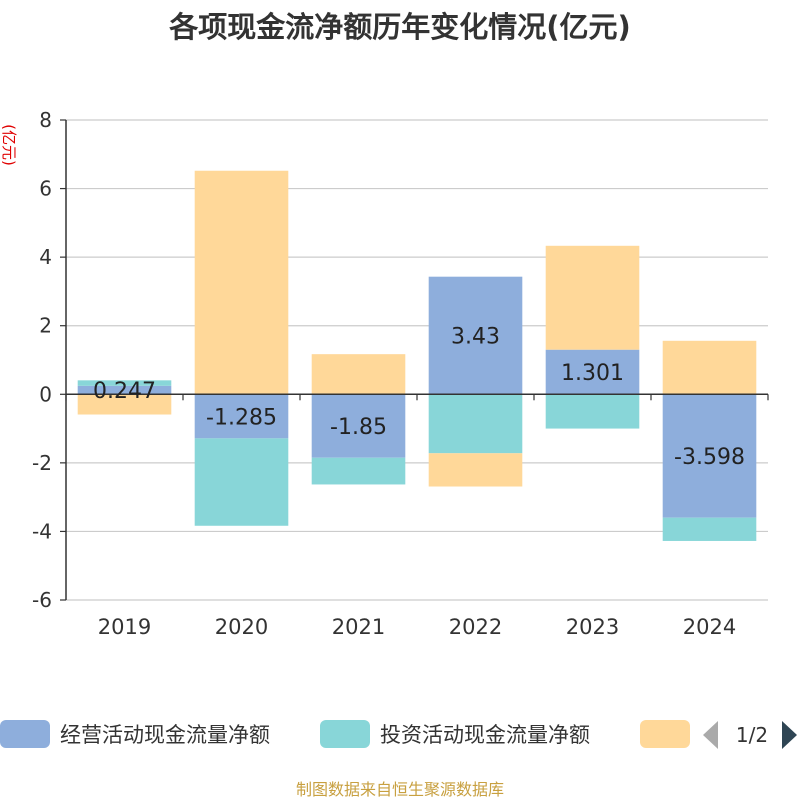 The width and height of the screenshot is (800, 804). I want to click on bar-1-2019, so click(124, 390).